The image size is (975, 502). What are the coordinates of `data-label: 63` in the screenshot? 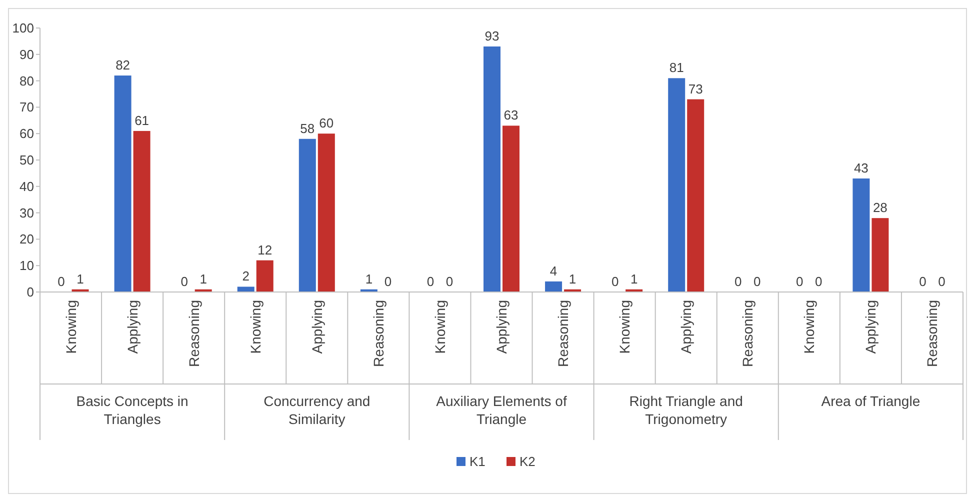 It's located at (511, 115).